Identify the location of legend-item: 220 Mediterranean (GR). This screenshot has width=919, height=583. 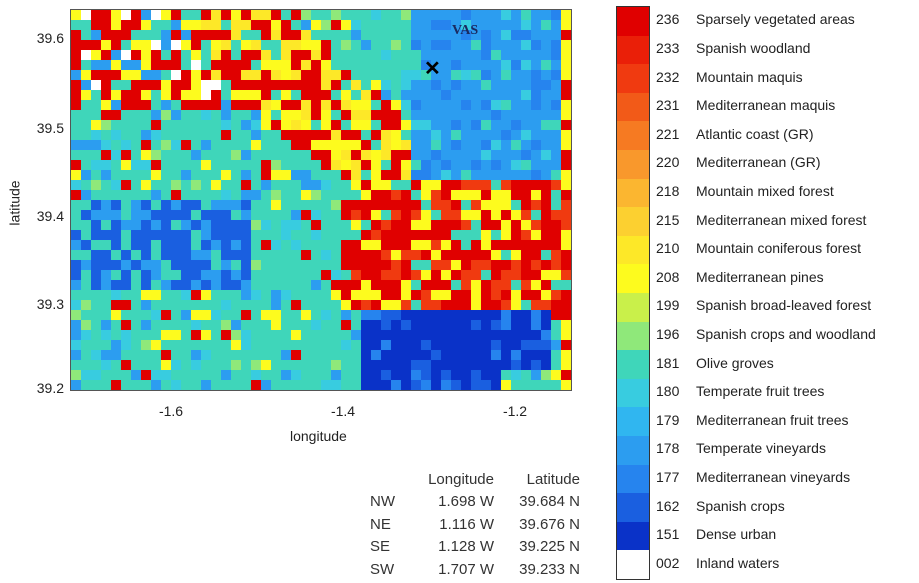
(738, 162).